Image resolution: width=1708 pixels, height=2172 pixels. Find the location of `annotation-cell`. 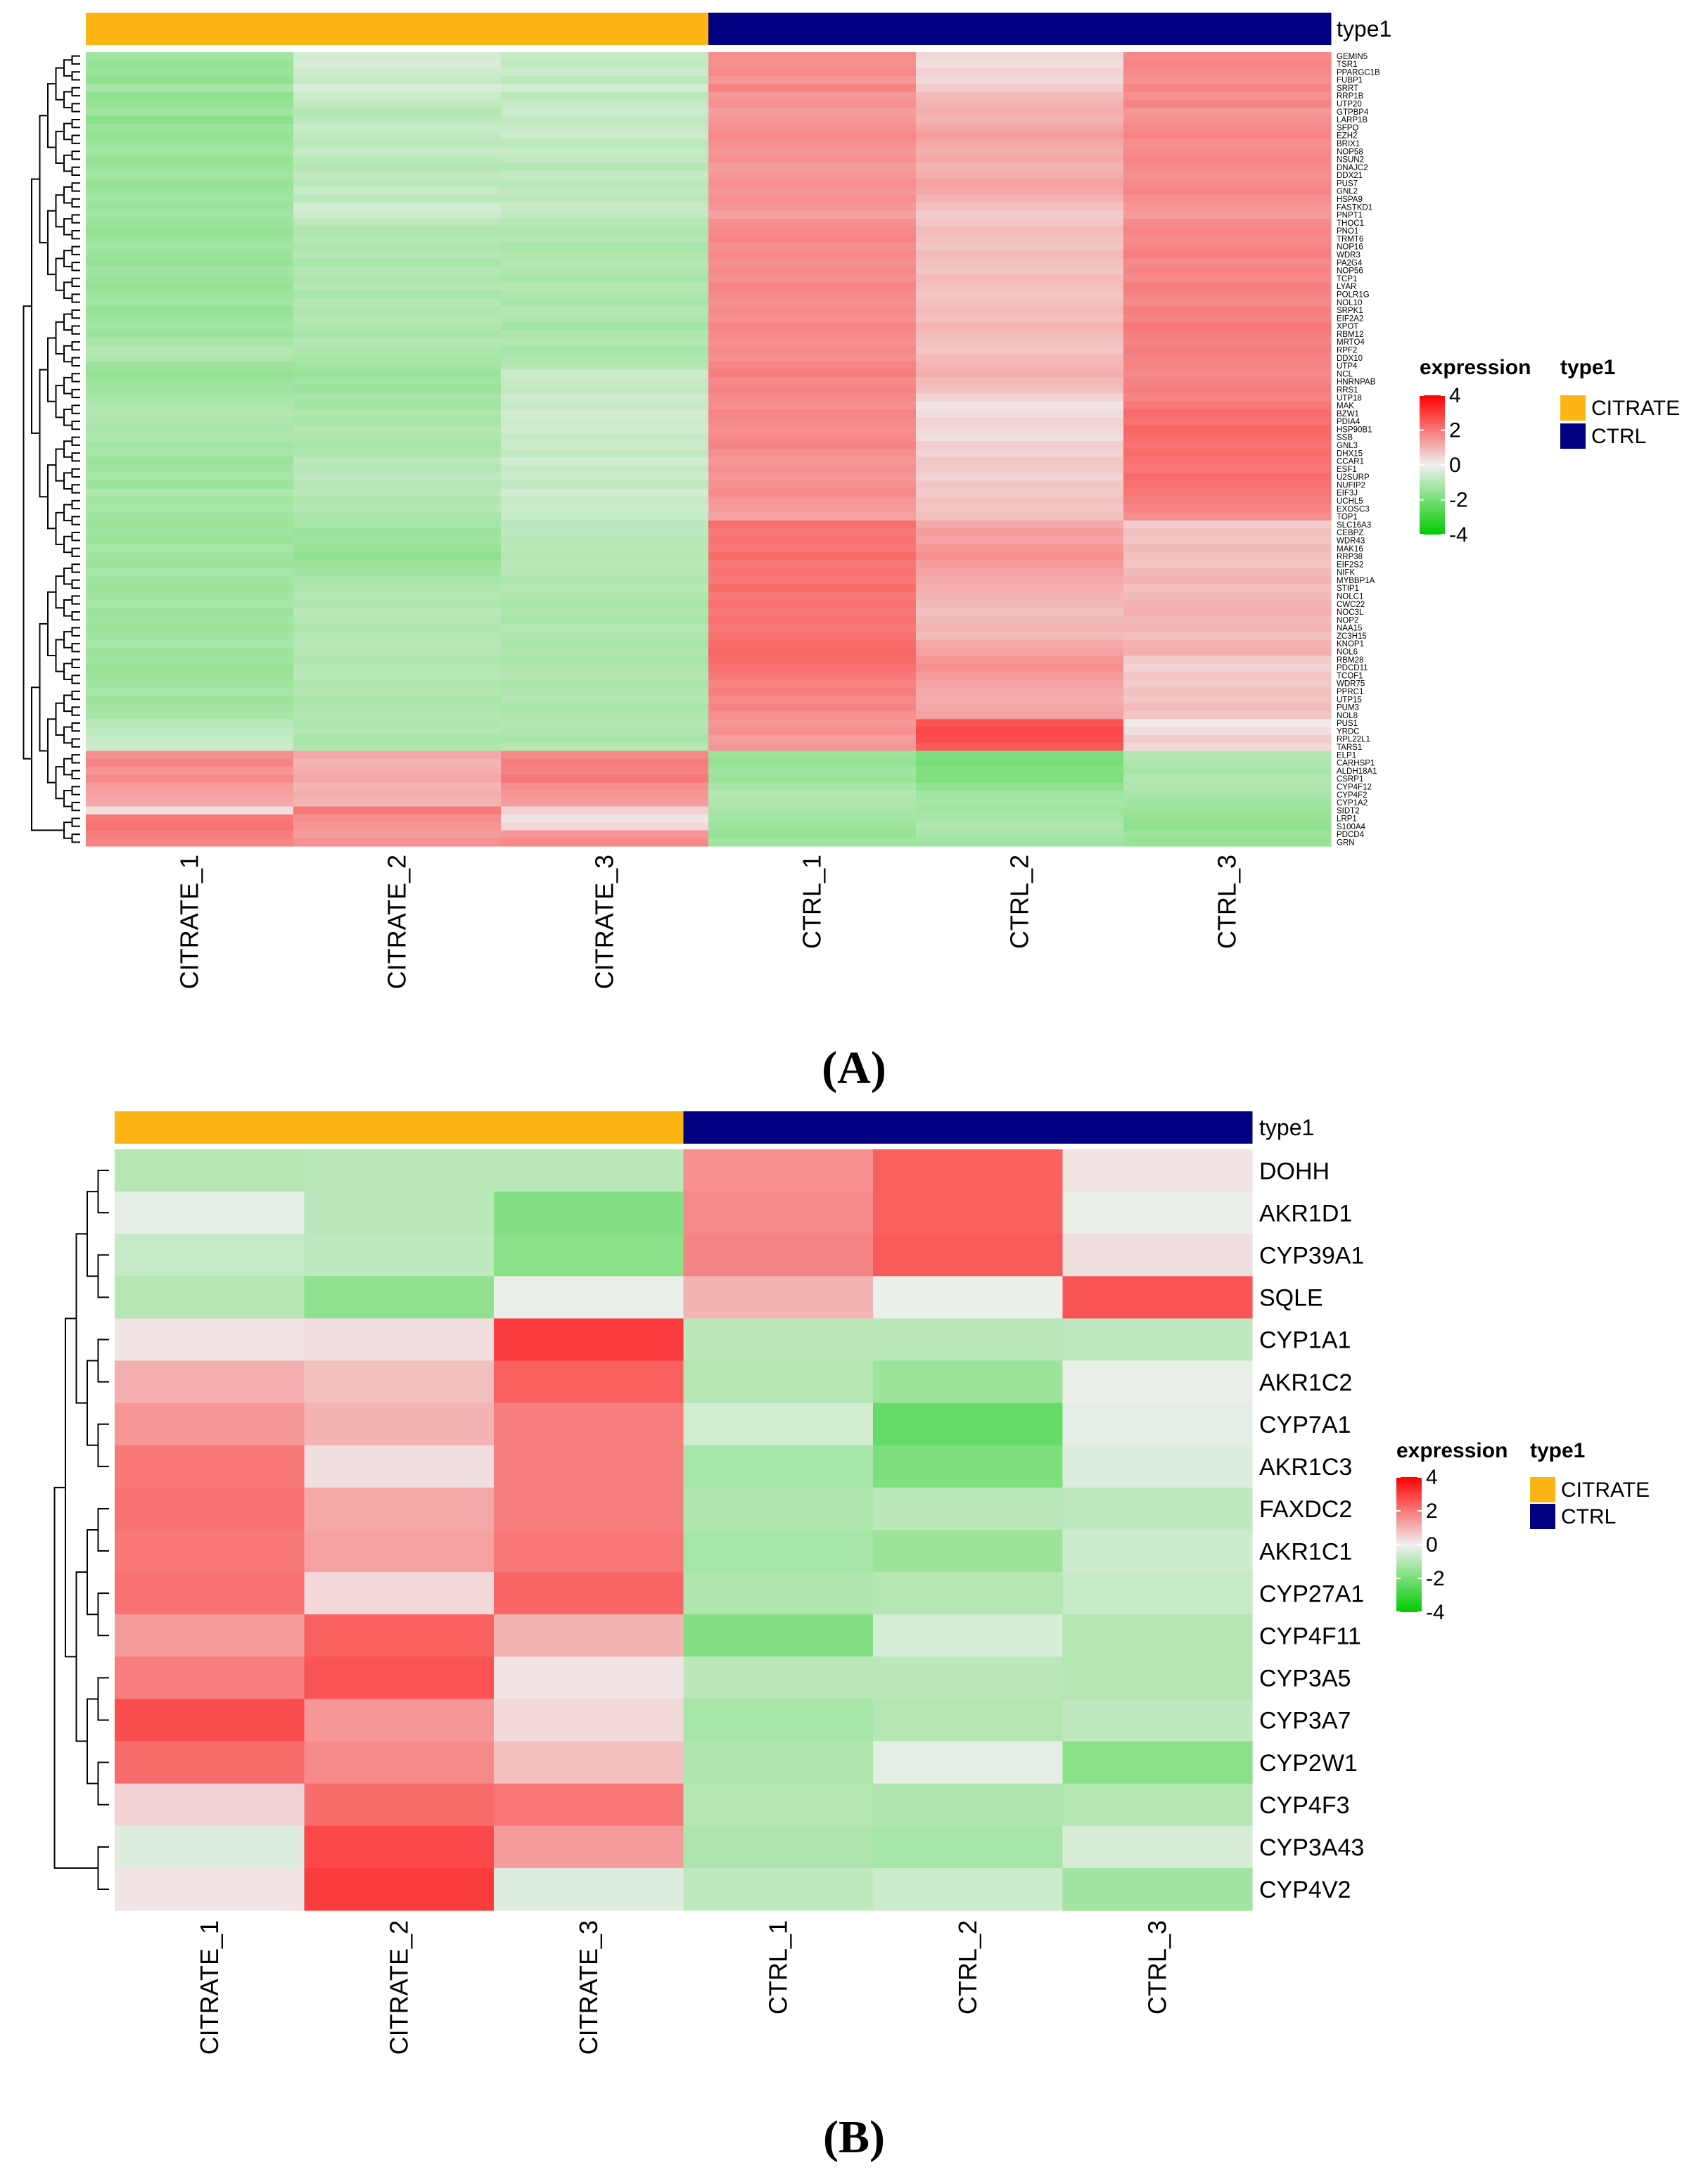

annotation-cell is located at coordinates (968, 1127).